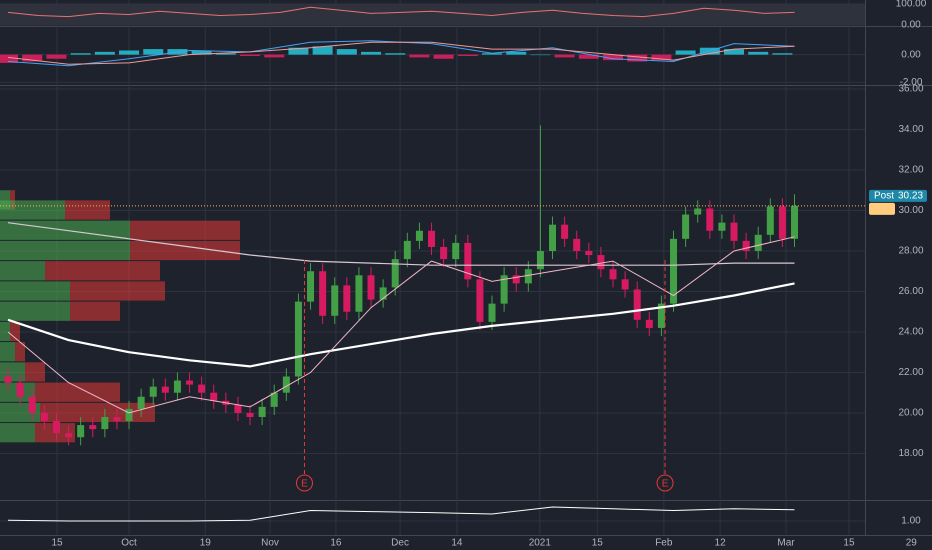  What do you see at coordinates (910, 195) in the screenshot?
I see `post-price: 30.23` at bounding box center [910, 195].